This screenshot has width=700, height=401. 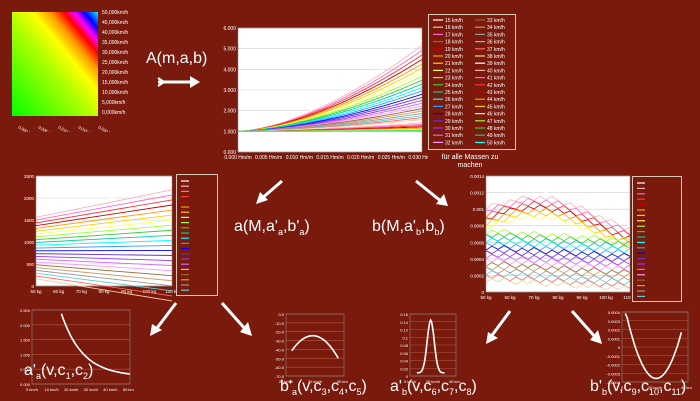 What do you see at coordinates (59, 291) in the screenshot?
I see `xtick-label: 60 kg` at bounding box center [59, 291].